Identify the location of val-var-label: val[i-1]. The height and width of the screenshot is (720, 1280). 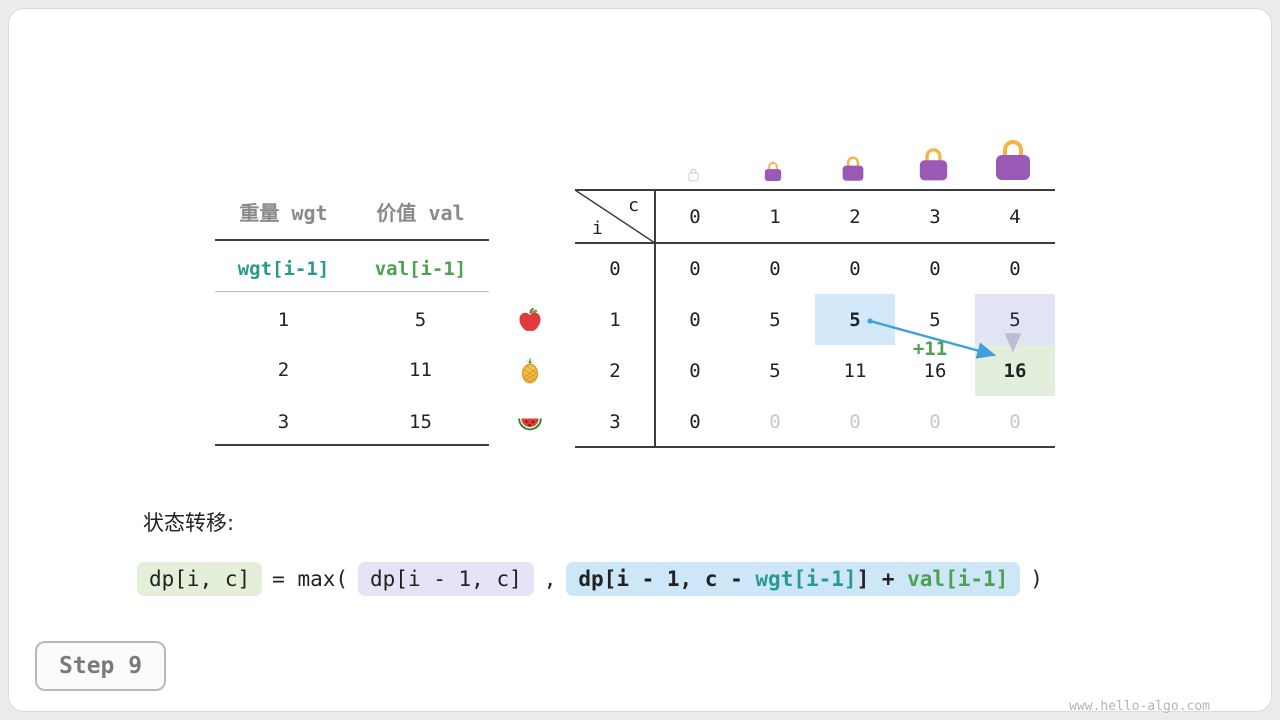
(420, 269).